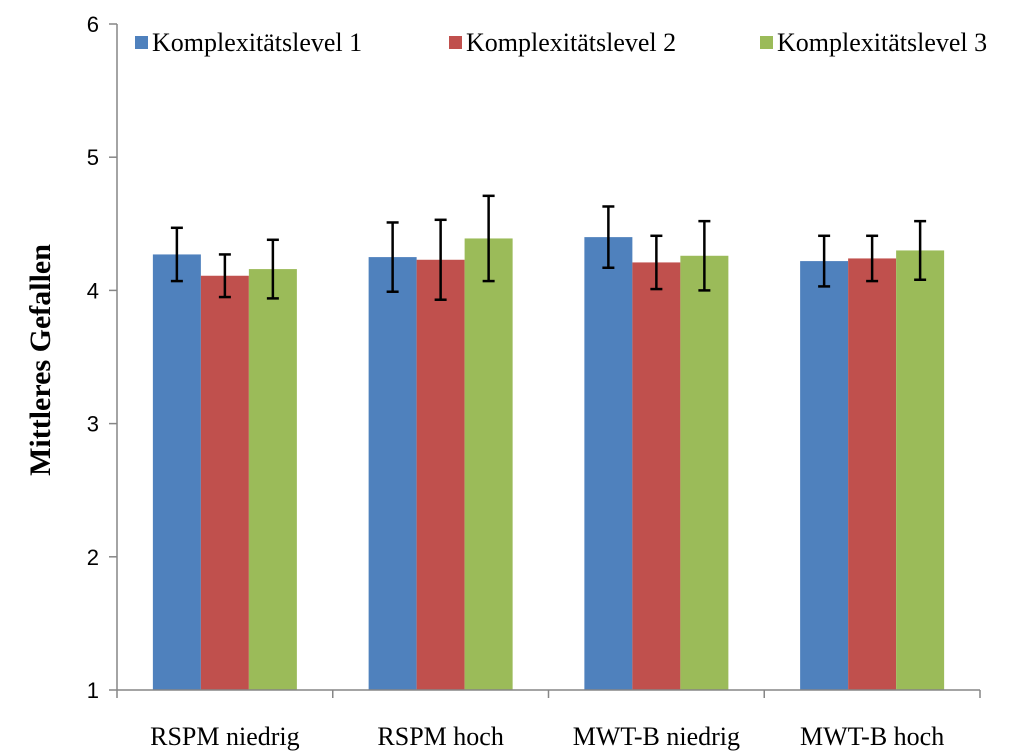 Image resolution: width=1032 pixels, height=756 pixels. What do you see at coordinates (872, 736) in the screenshot?
I see `x-category-label: MWT-B hoch` at bounding box center [872, 736].